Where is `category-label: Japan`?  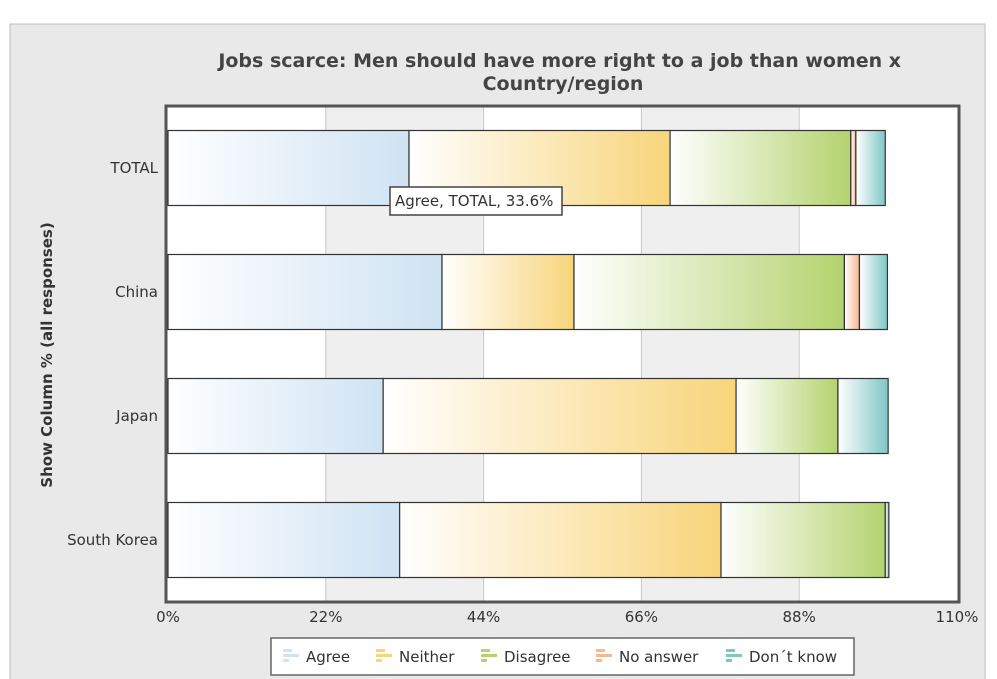 category-label: Japan is located at coordinates (136, 416).